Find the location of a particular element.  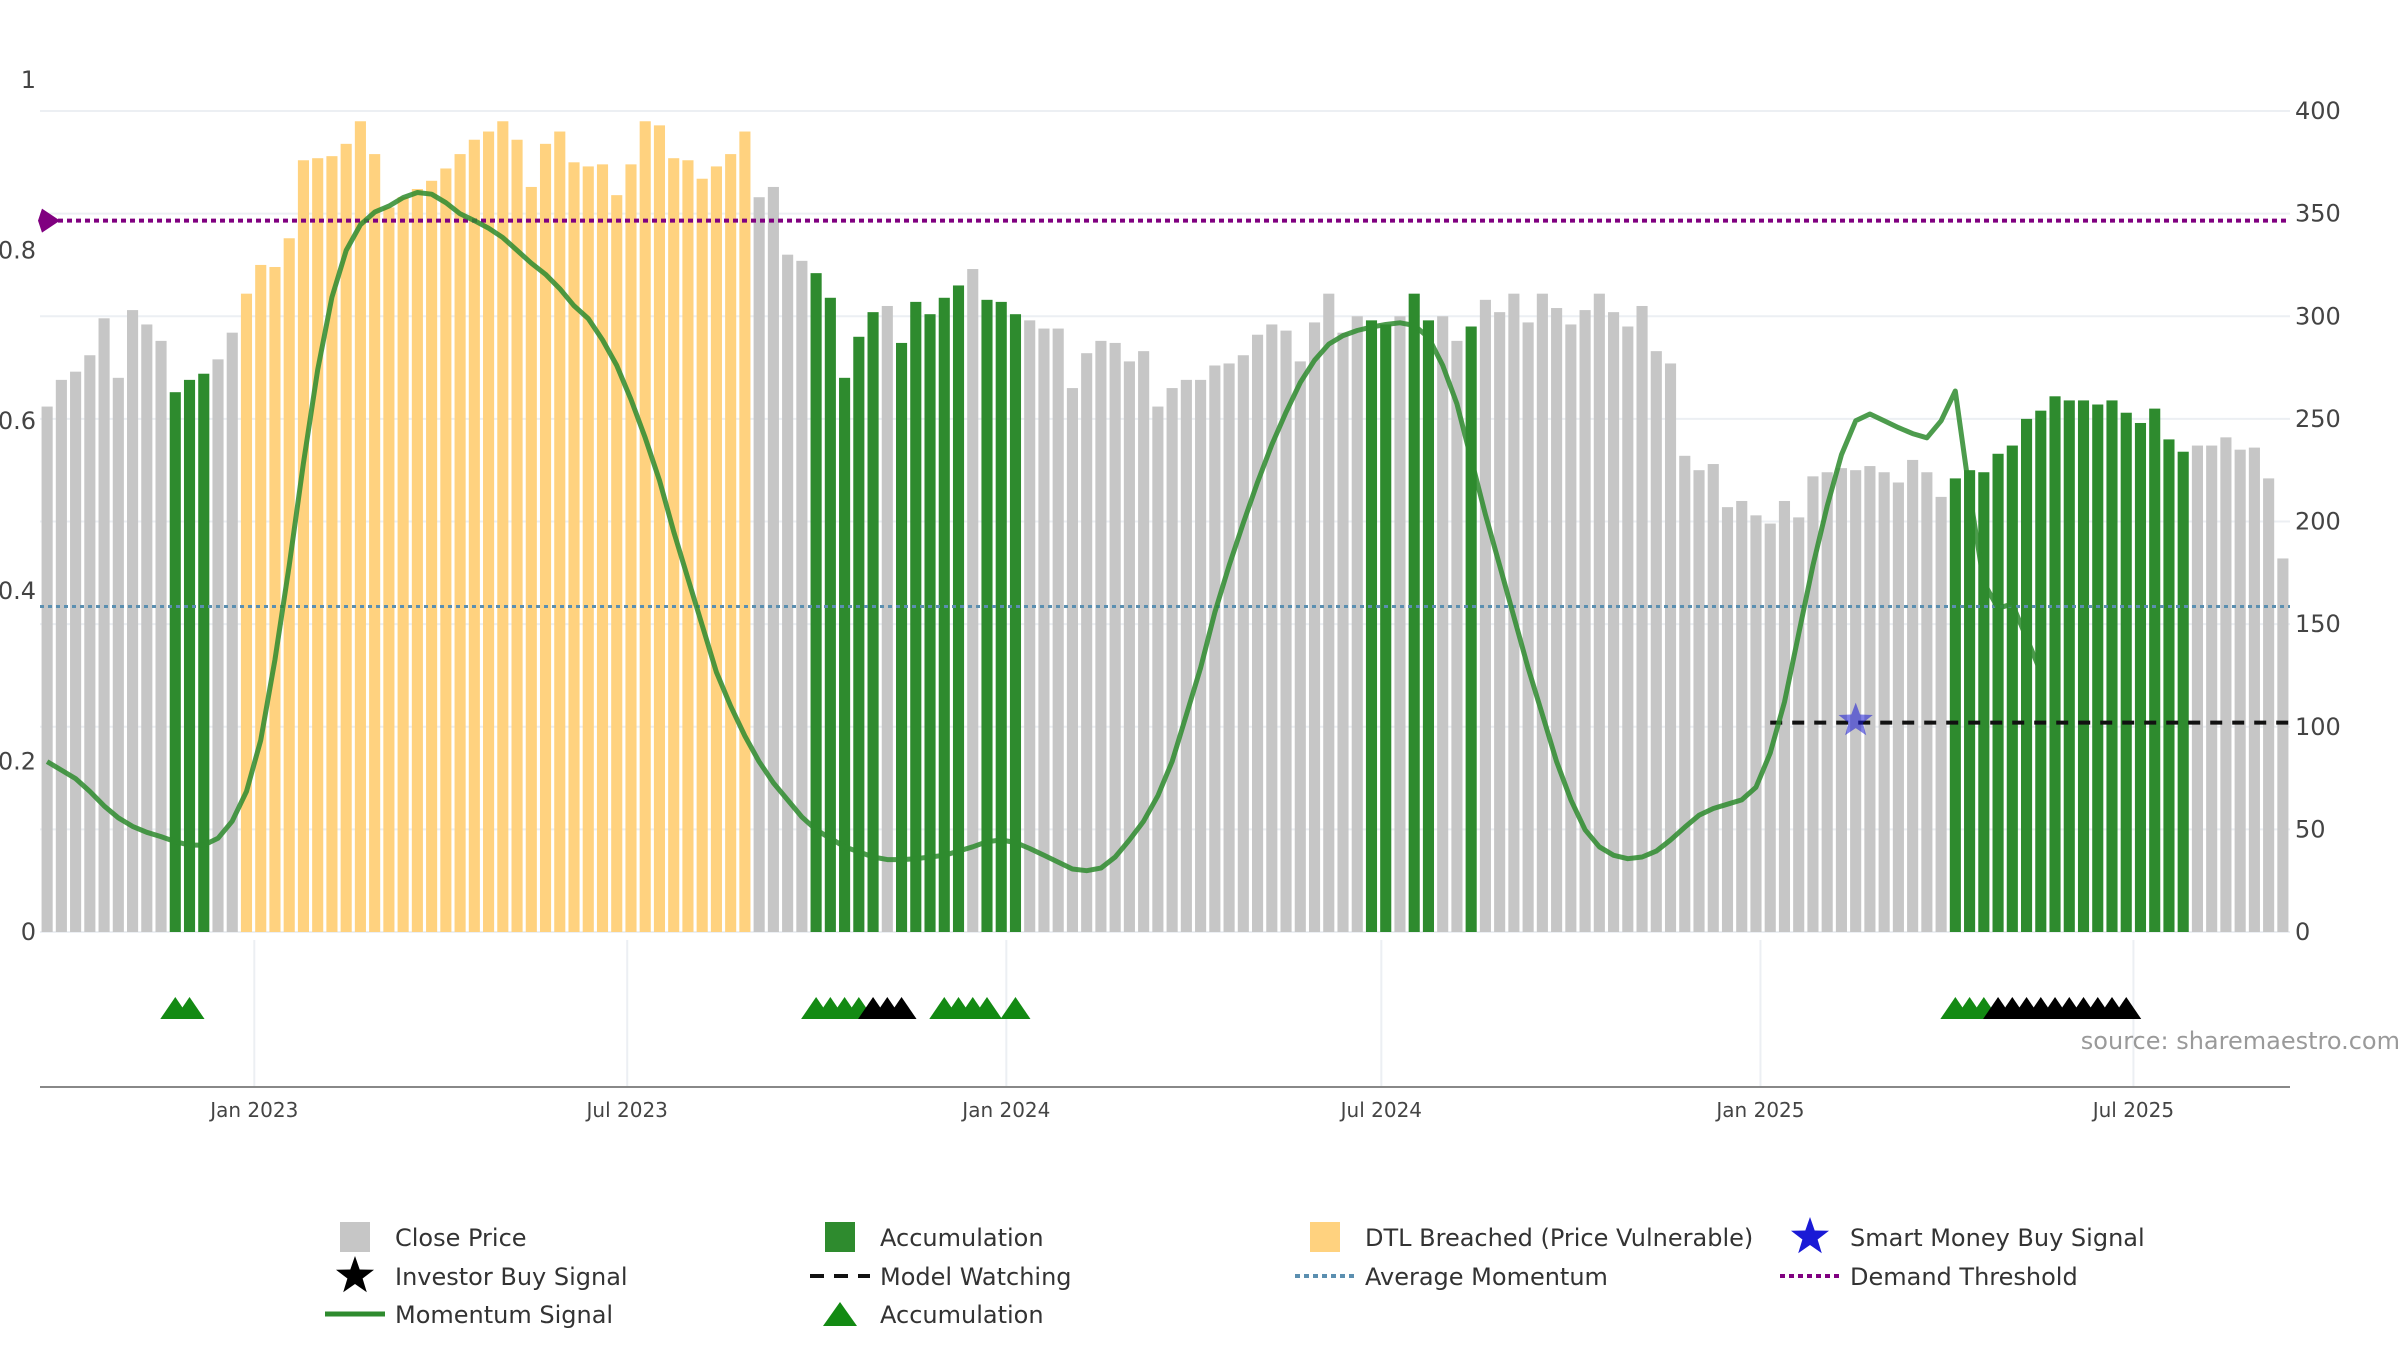

legend-label: Momentum Signal is located at coordinates (504, 1315).